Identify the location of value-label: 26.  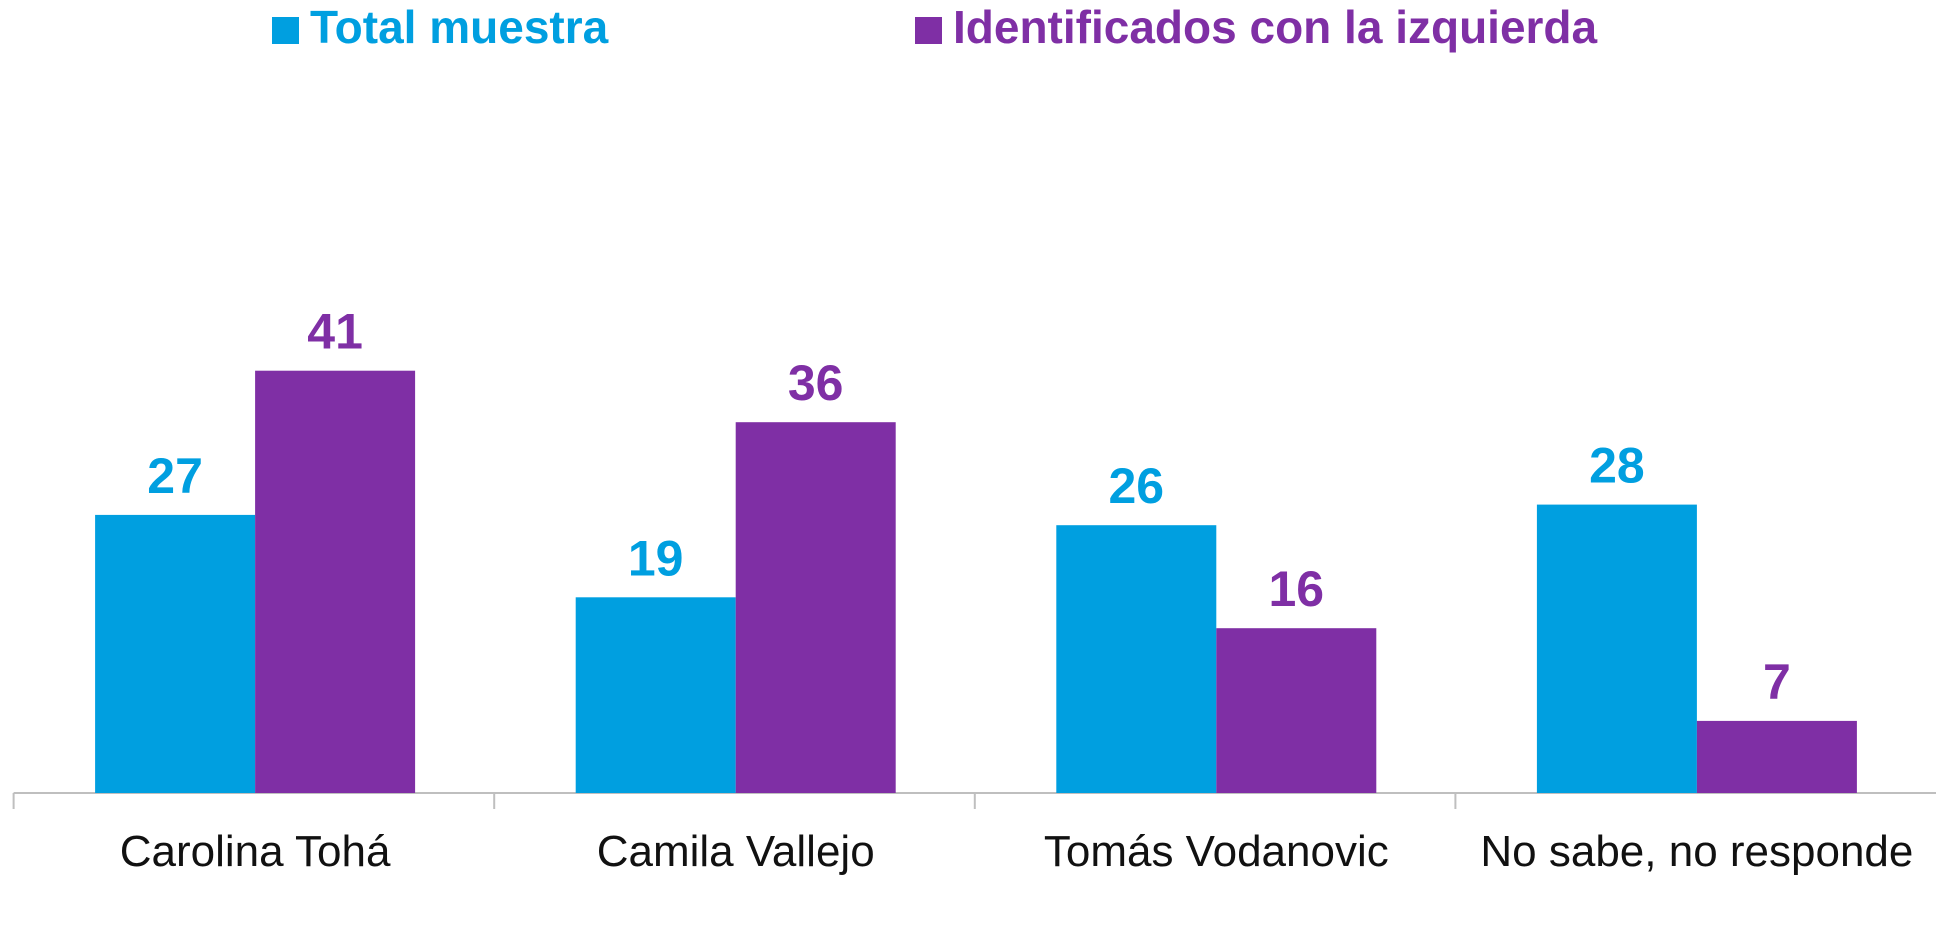
(1136, 486).